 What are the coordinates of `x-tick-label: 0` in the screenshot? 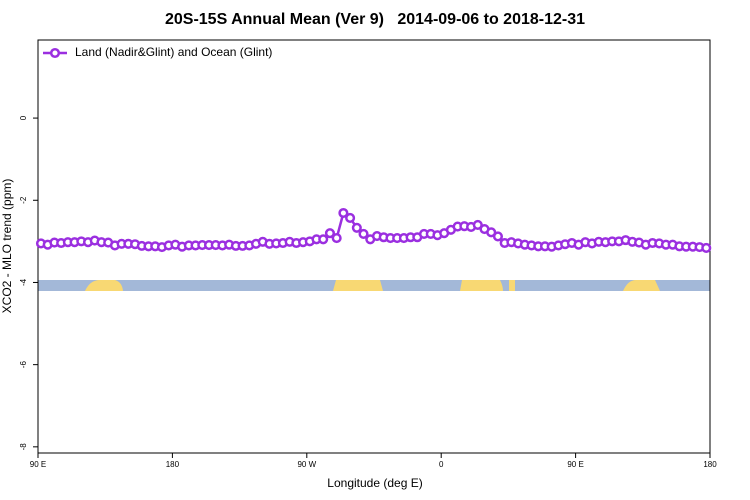 It's located at (441, 464).